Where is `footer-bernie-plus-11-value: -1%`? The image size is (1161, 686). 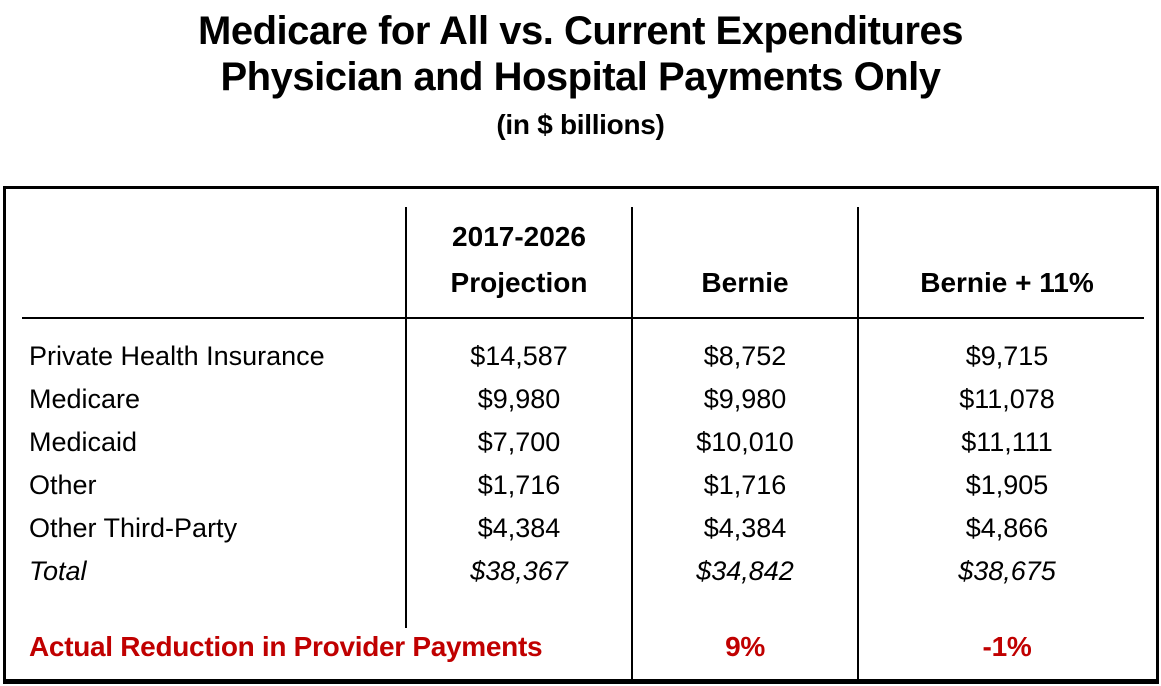
footer-bernie-plus-11-value: -1% is located at coordinates (1007, 646).